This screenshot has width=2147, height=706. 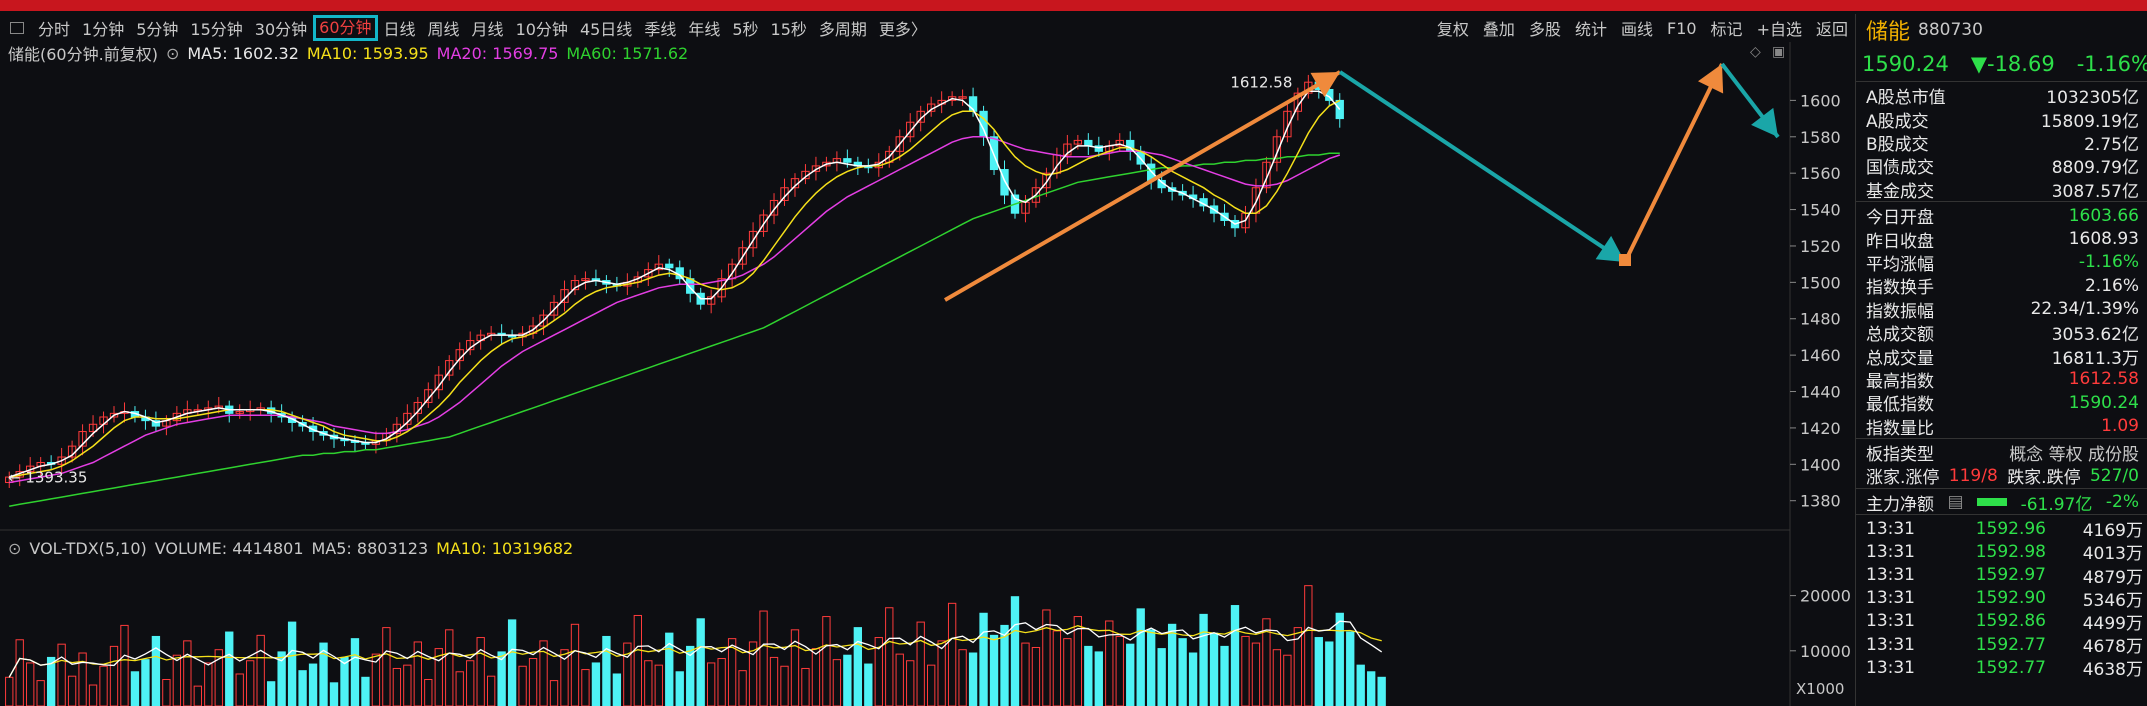 What do you see at coordinates (1544, 29) in the screenshot?
I see `tool-button-2: 多股` at bounding box center [1544, 29].